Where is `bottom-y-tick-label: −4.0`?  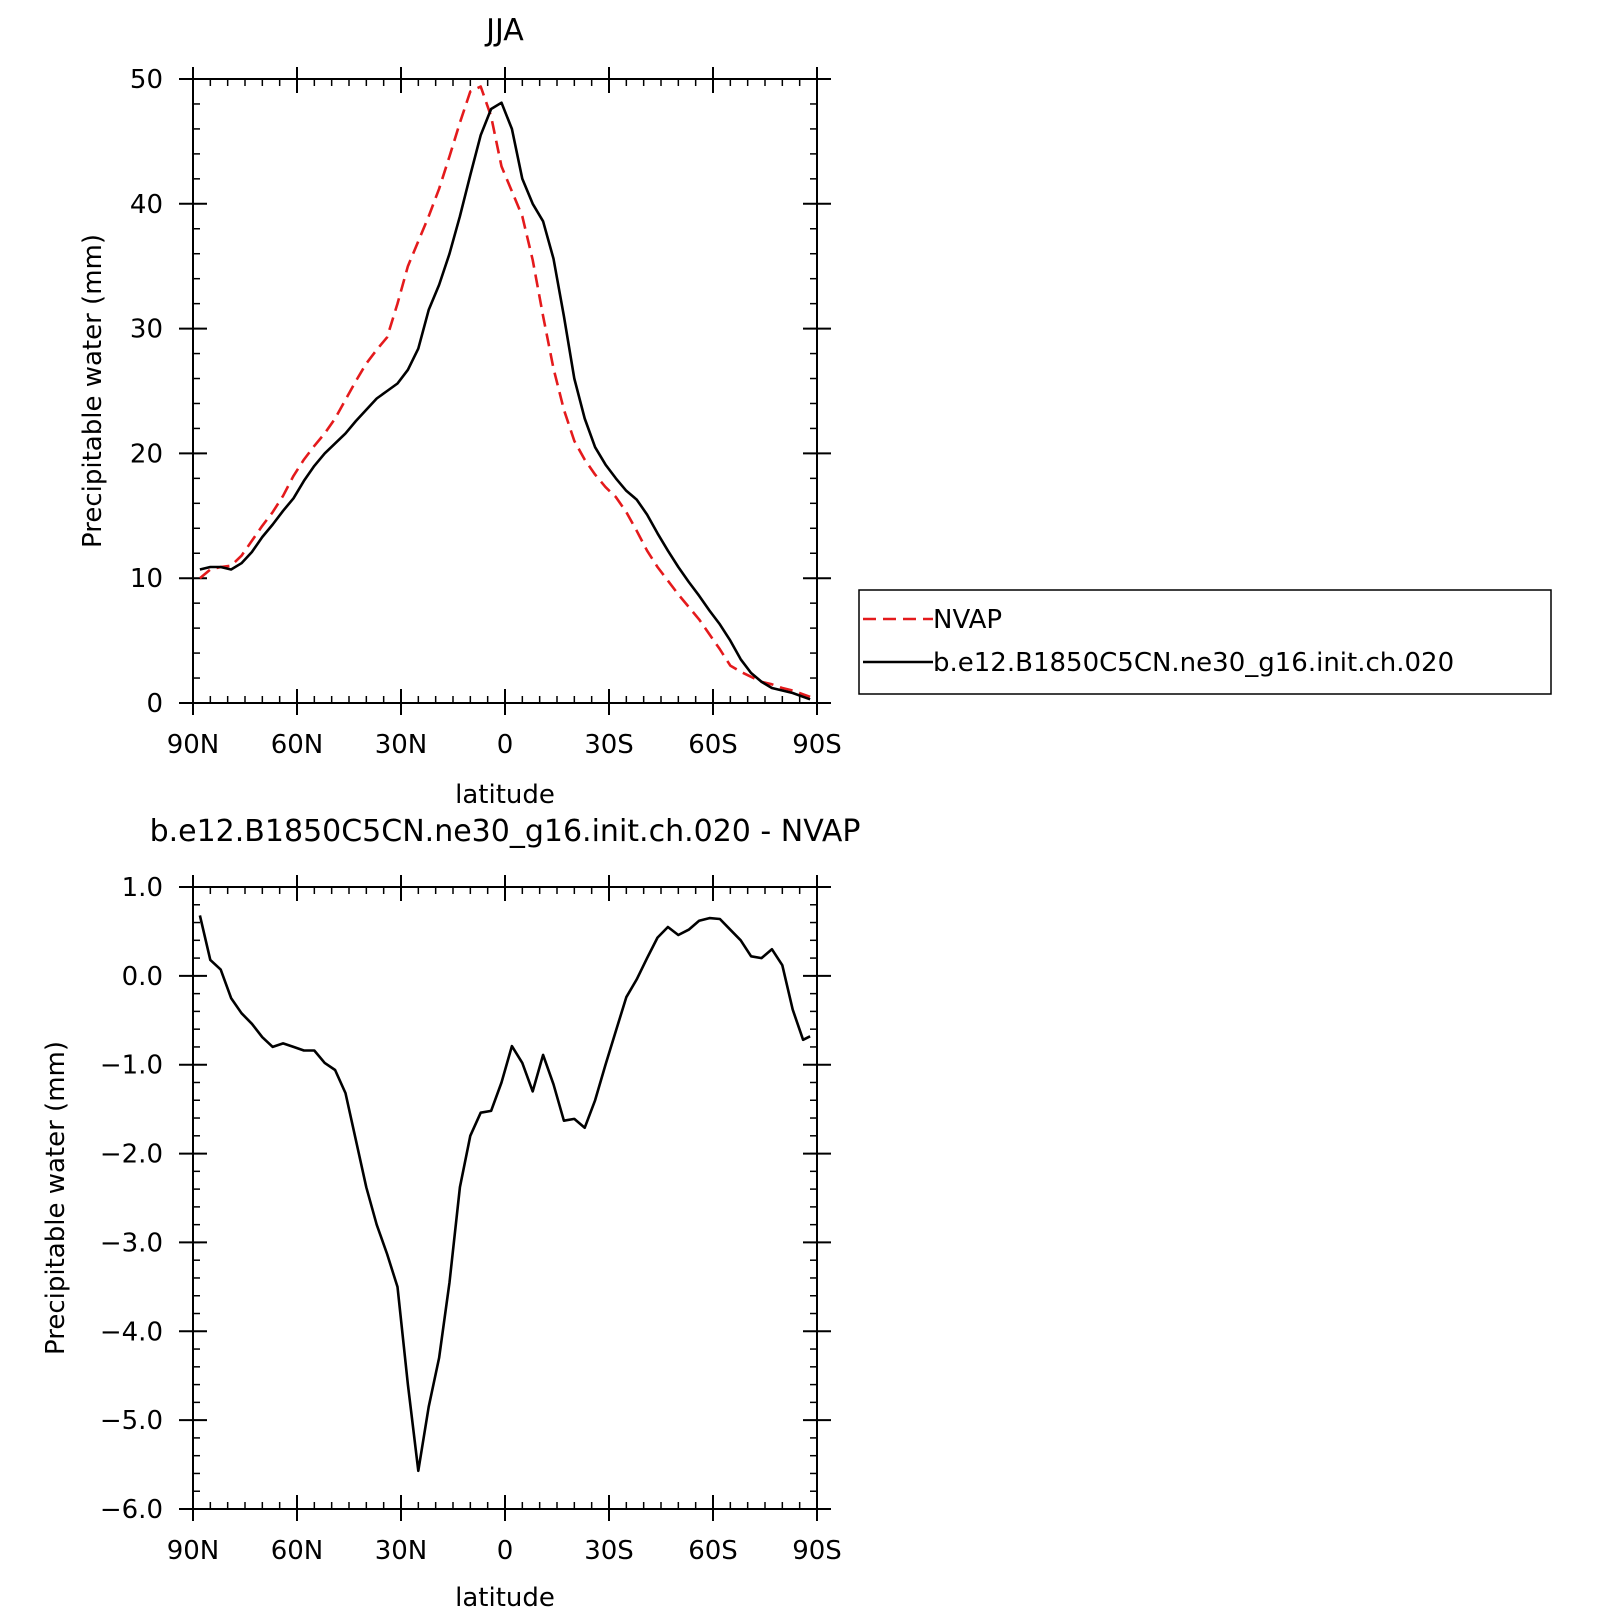
bottom-y-tick-label: −4.0 is located at coordinates (131, 1332).